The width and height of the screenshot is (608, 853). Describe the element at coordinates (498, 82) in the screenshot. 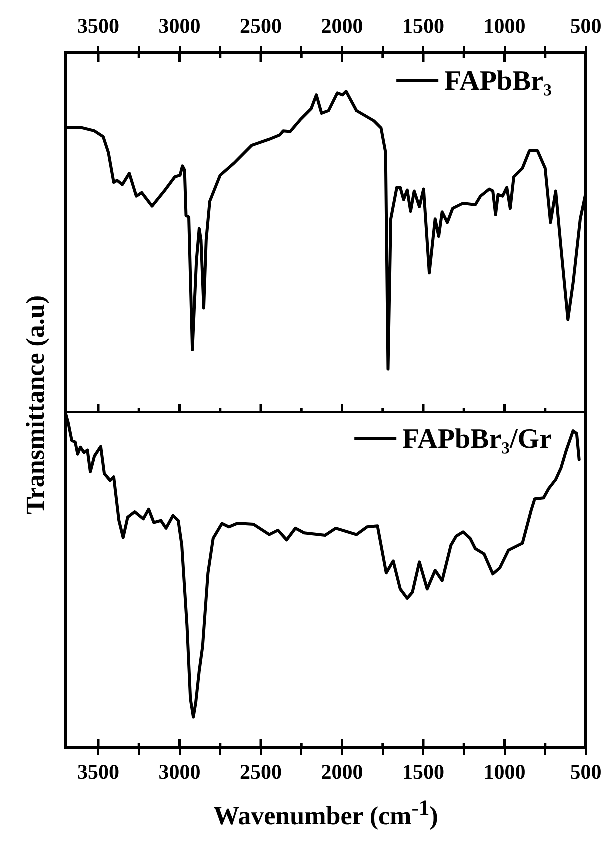

I see `legend-label: FAPbBr₃` at that location.